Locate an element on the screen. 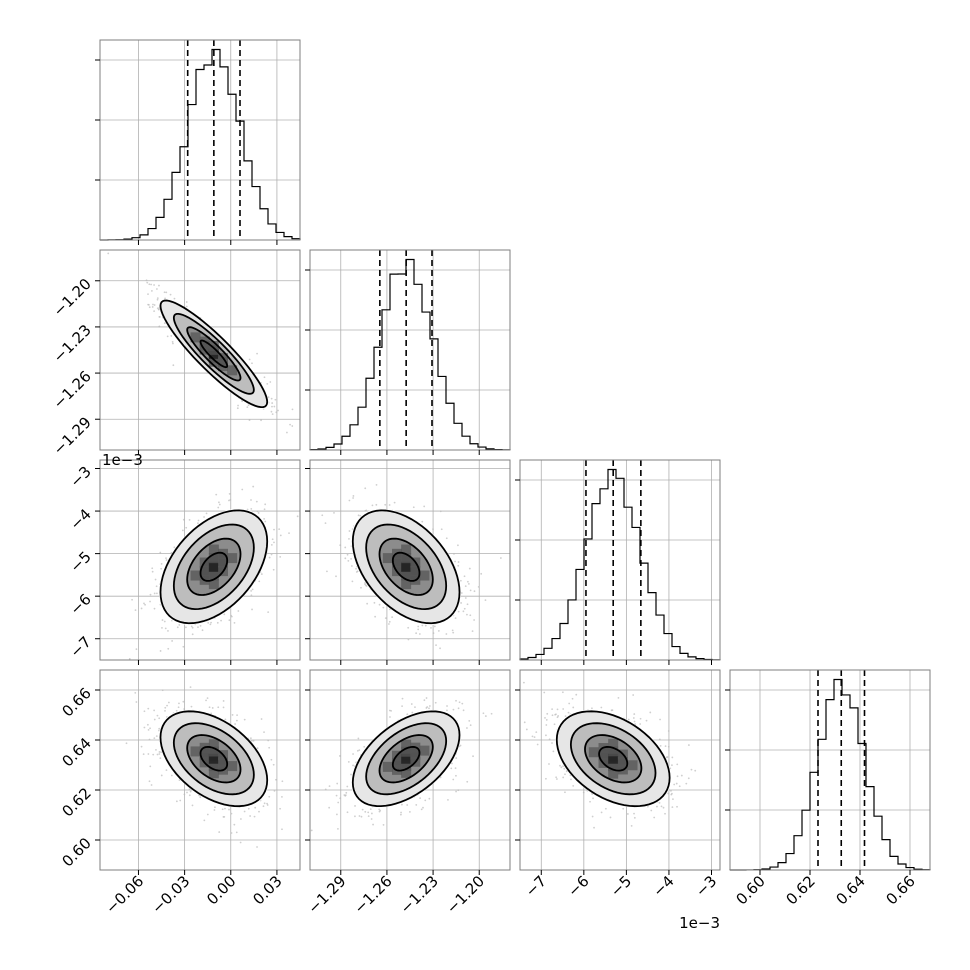 The image size is (970, 970). y-offset-label: 1e−3 is located at coordinates (122, 460).